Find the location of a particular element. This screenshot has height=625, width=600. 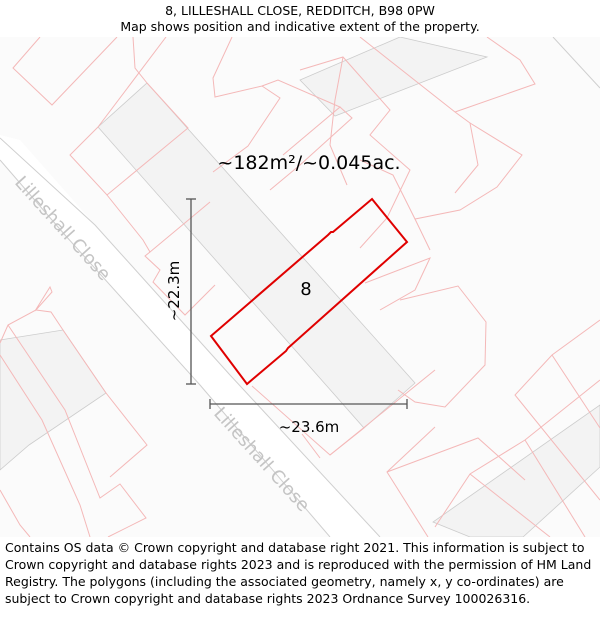

area-label: ~182m²/~0.045ac. is located at coordinates (308, 163).